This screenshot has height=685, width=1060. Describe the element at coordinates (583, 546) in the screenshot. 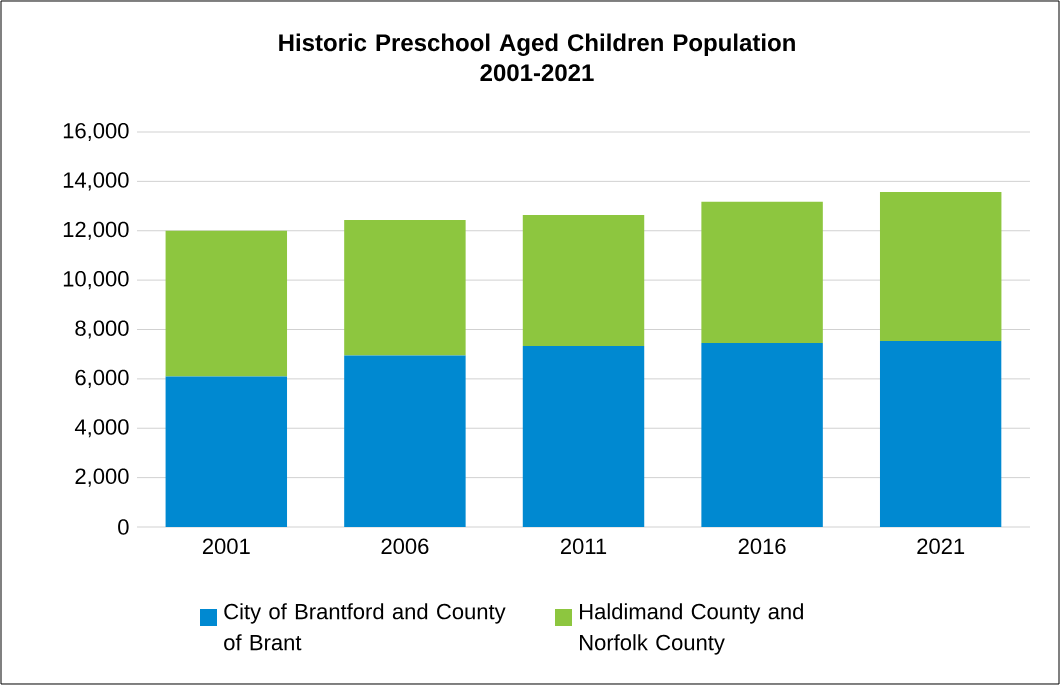

I see `x-tick-label: 2011` at that location.